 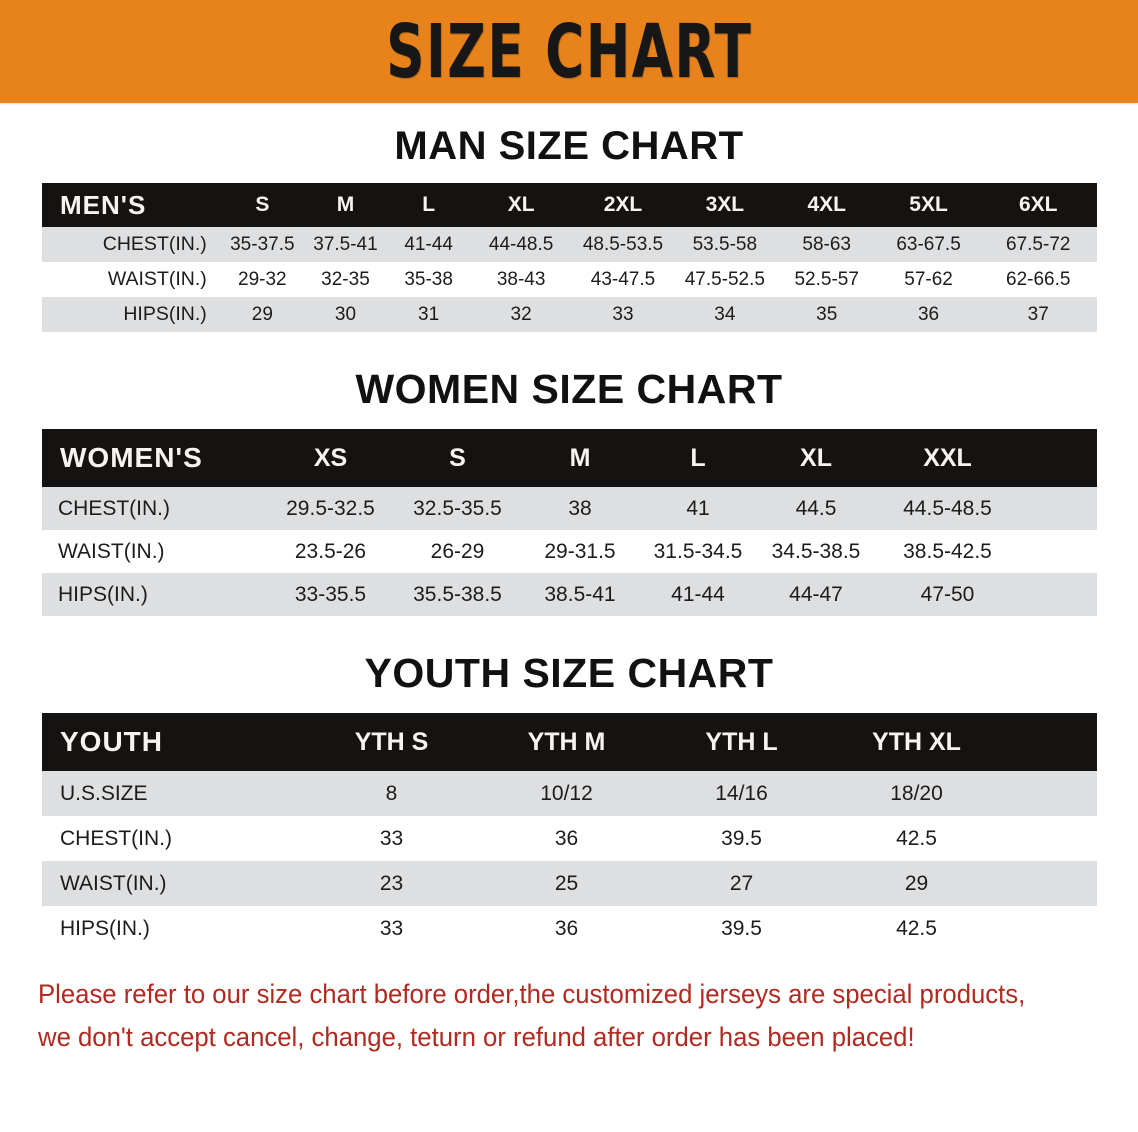 What do you see at coordinates (928, 204) in the screenshot?
I see `man-column-header-5xl: 5XL` at bounding box center [928, 204].